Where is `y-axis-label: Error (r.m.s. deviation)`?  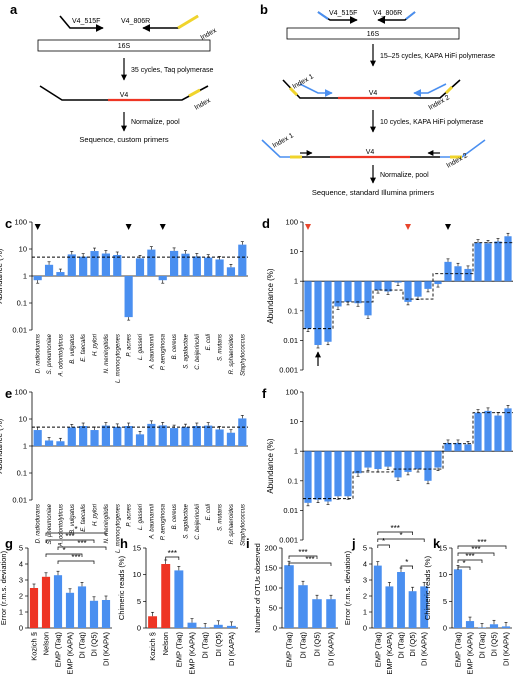 y-axis-label: Error (r.m.s. deviation) is located at coordinates (4, 587).